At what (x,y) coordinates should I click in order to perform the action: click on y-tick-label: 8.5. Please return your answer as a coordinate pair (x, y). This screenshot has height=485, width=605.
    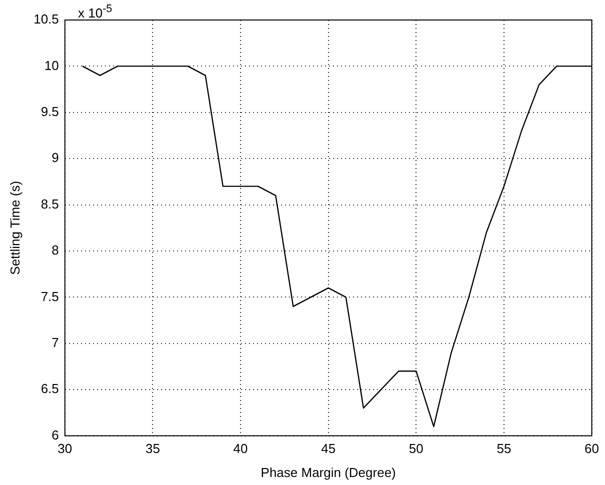
    Looking at the image, I should click on (49, 204).